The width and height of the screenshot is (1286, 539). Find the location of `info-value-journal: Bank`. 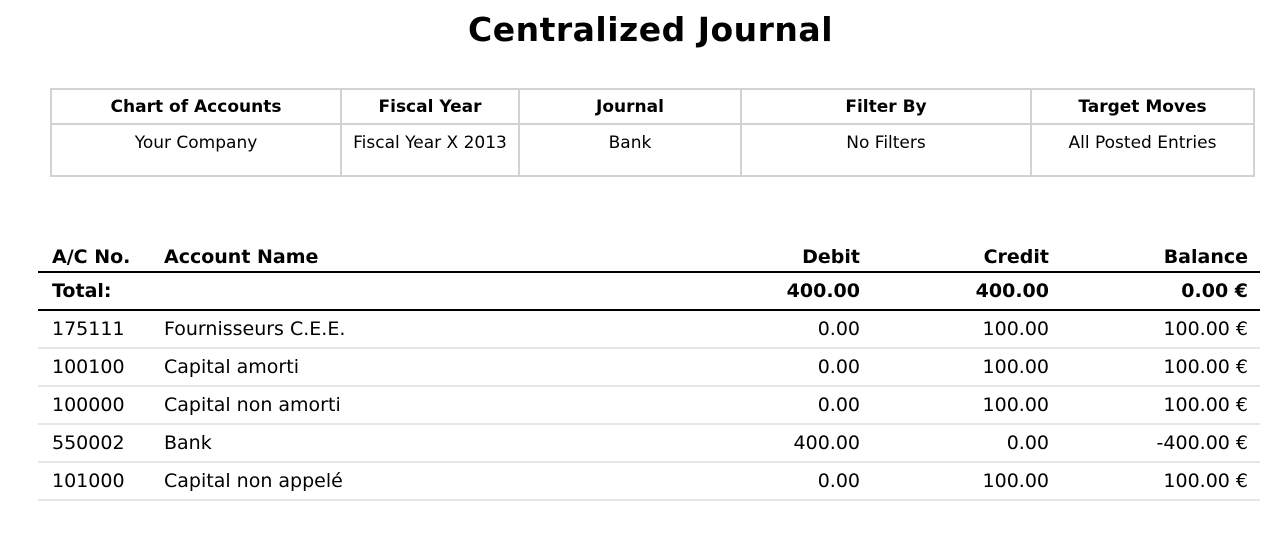

info-value-journal: Bank is located at coordinates (630, 150).